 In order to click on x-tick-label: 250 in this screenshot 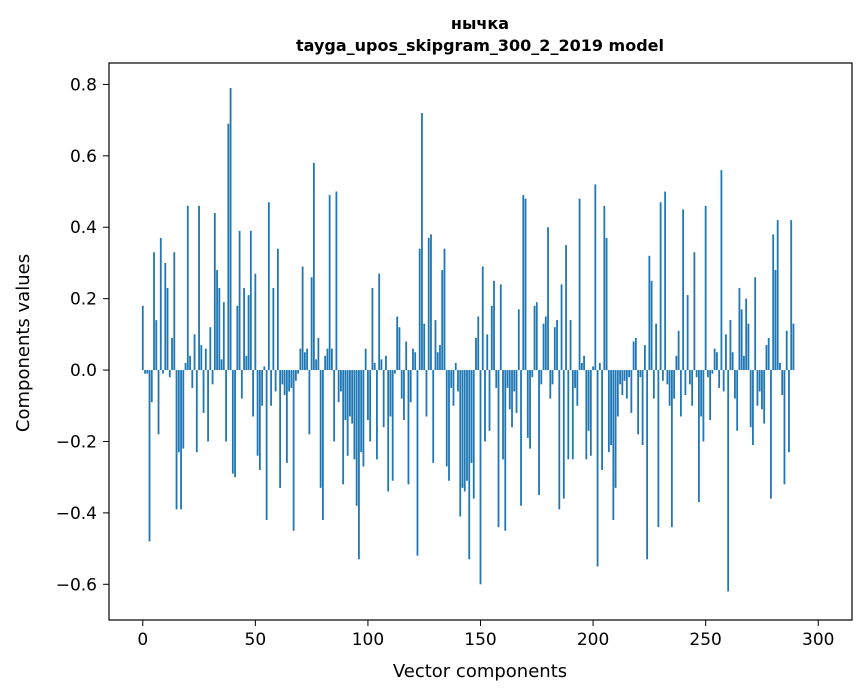, I will do `click(705, 640)`.